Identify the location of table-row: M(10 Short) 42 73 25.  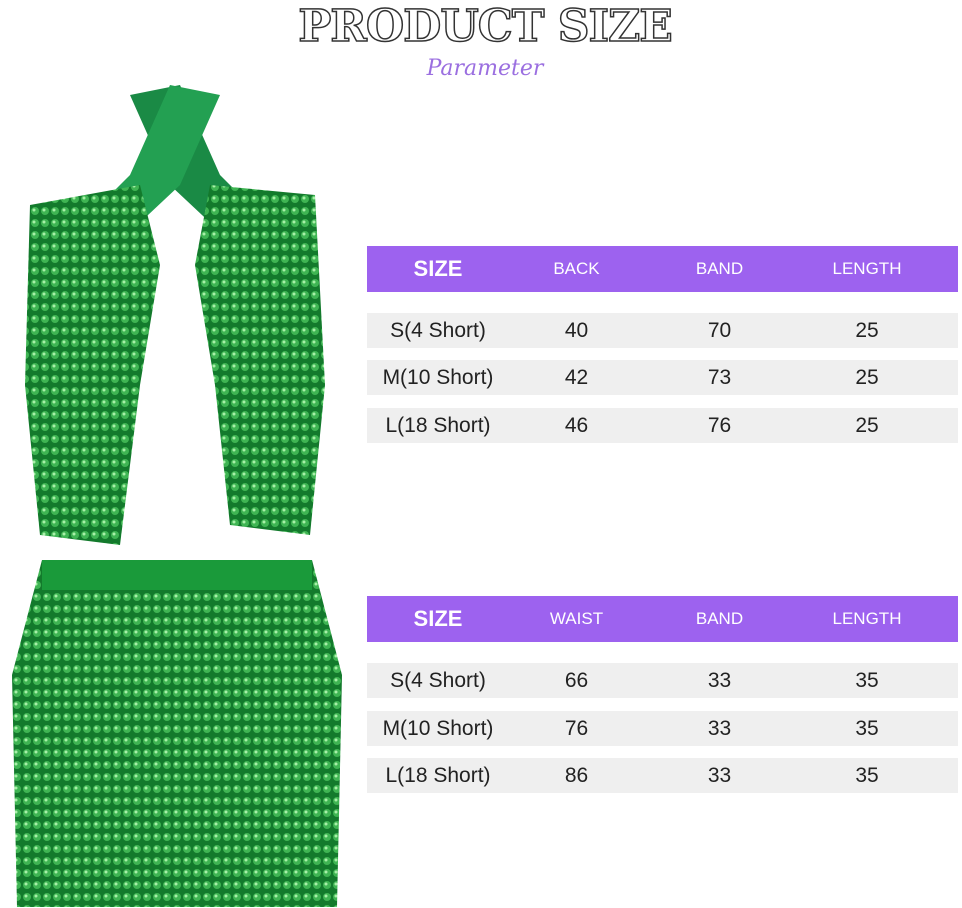
(662, 377).